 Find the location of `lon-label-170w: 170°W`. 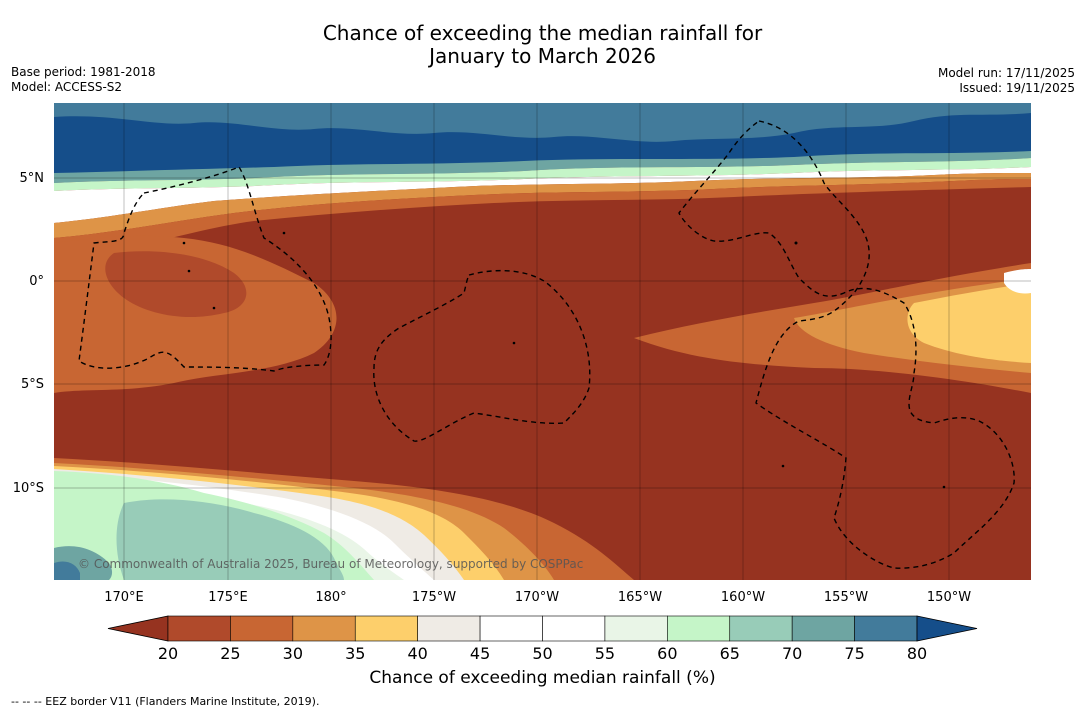

lon-label-170w: 170°W is located at coordinates (537, 597).